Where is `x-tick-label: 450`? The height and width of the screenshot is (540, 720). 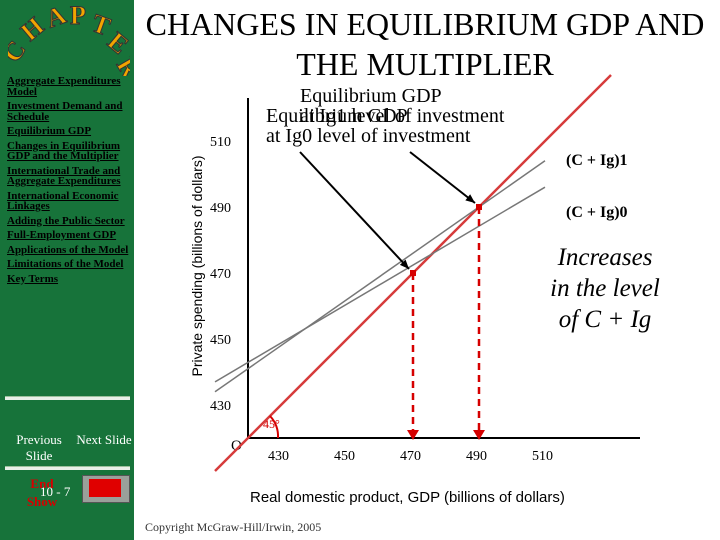
x-tick-label: 450 is located at coordinates (344, 456).